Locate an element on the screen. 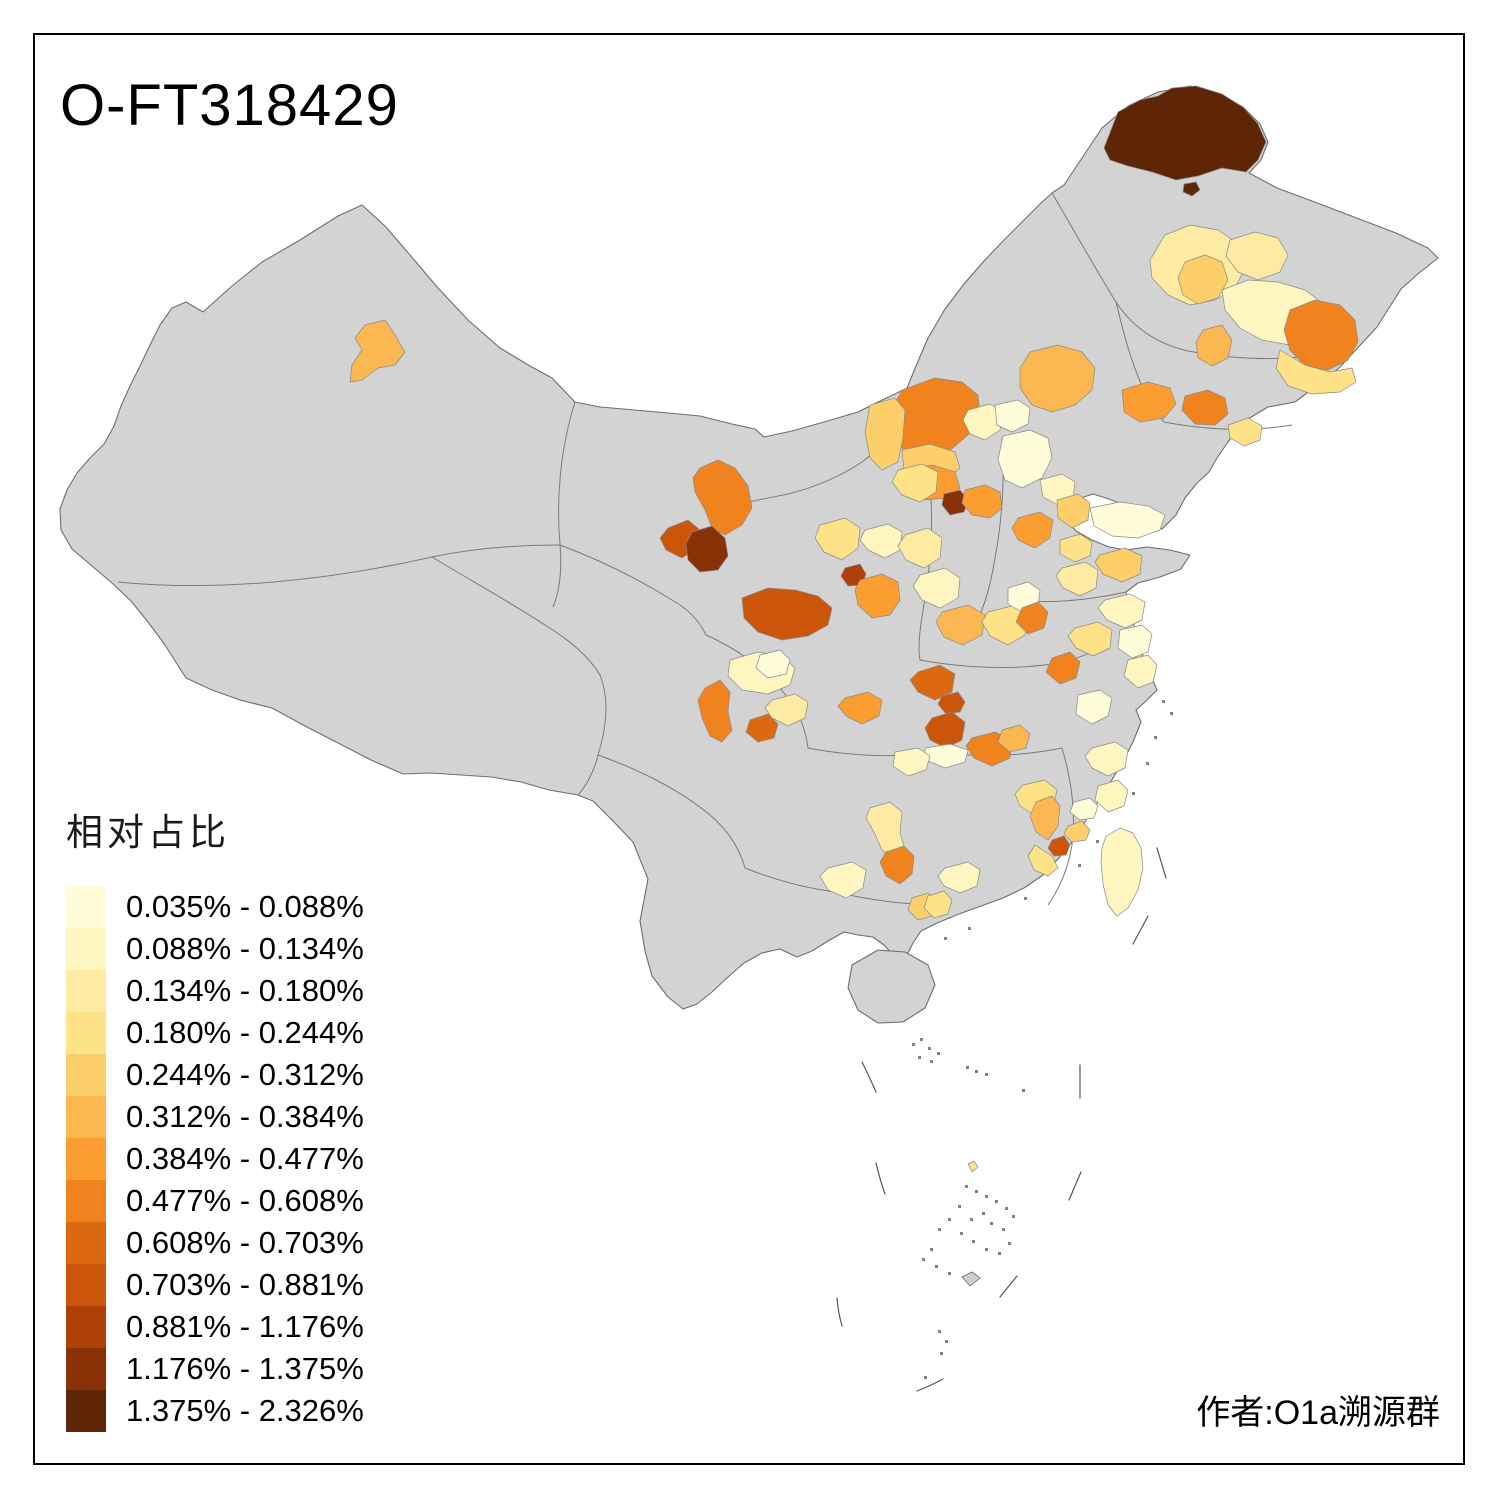 This screenshot has height=1500, width=1500. legend-item: 0.608% - 0.703% is located at coordinates (215, 1243).